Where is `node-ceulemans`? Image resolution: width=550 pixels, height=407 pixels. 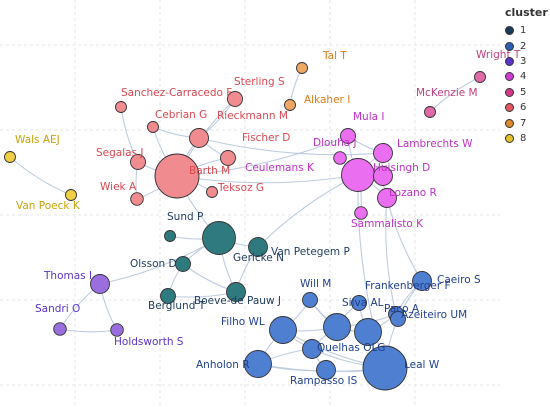
node-ceulemans is located at coordinates (358, 175).